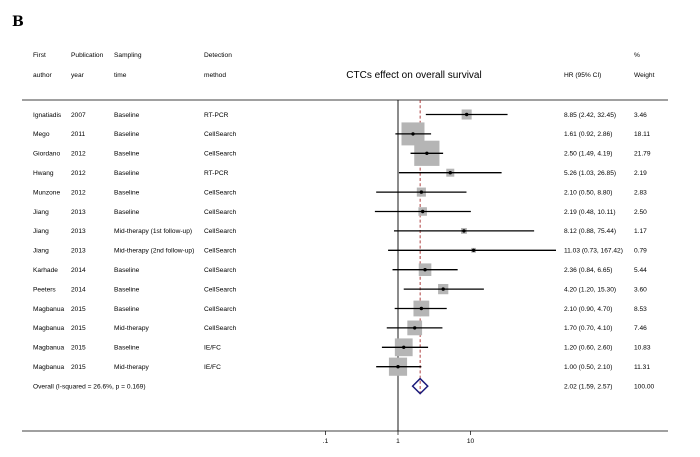 This screenshot has height=457, width=700. I want to click on overall-hr-ci: 2.02 (1.59, 2.57), so click(588, 386).